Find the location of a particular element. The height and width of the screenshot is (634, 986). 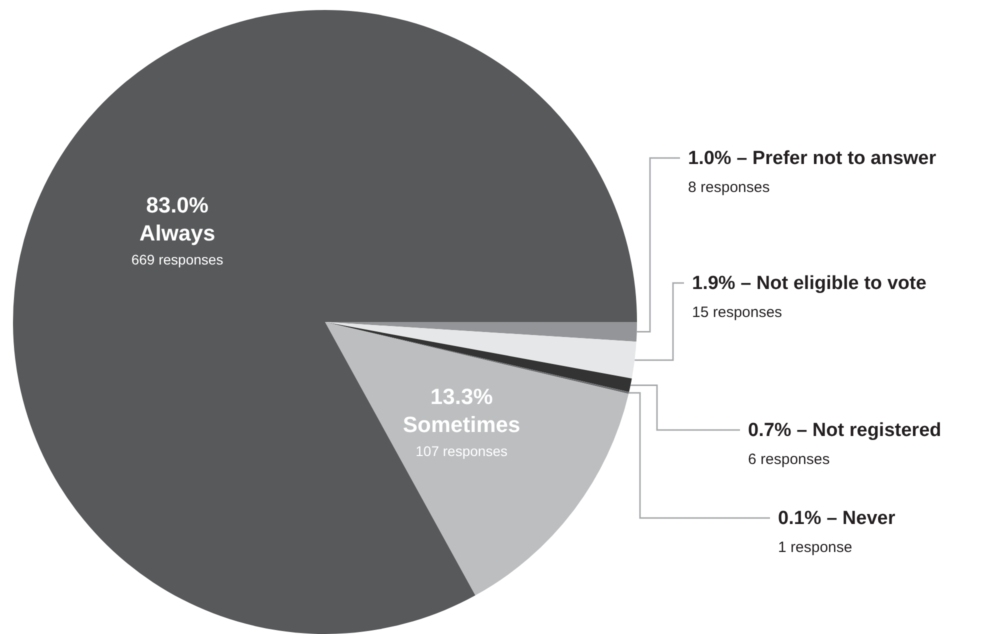

text: 6 responses is located at coordinates (789, 459).